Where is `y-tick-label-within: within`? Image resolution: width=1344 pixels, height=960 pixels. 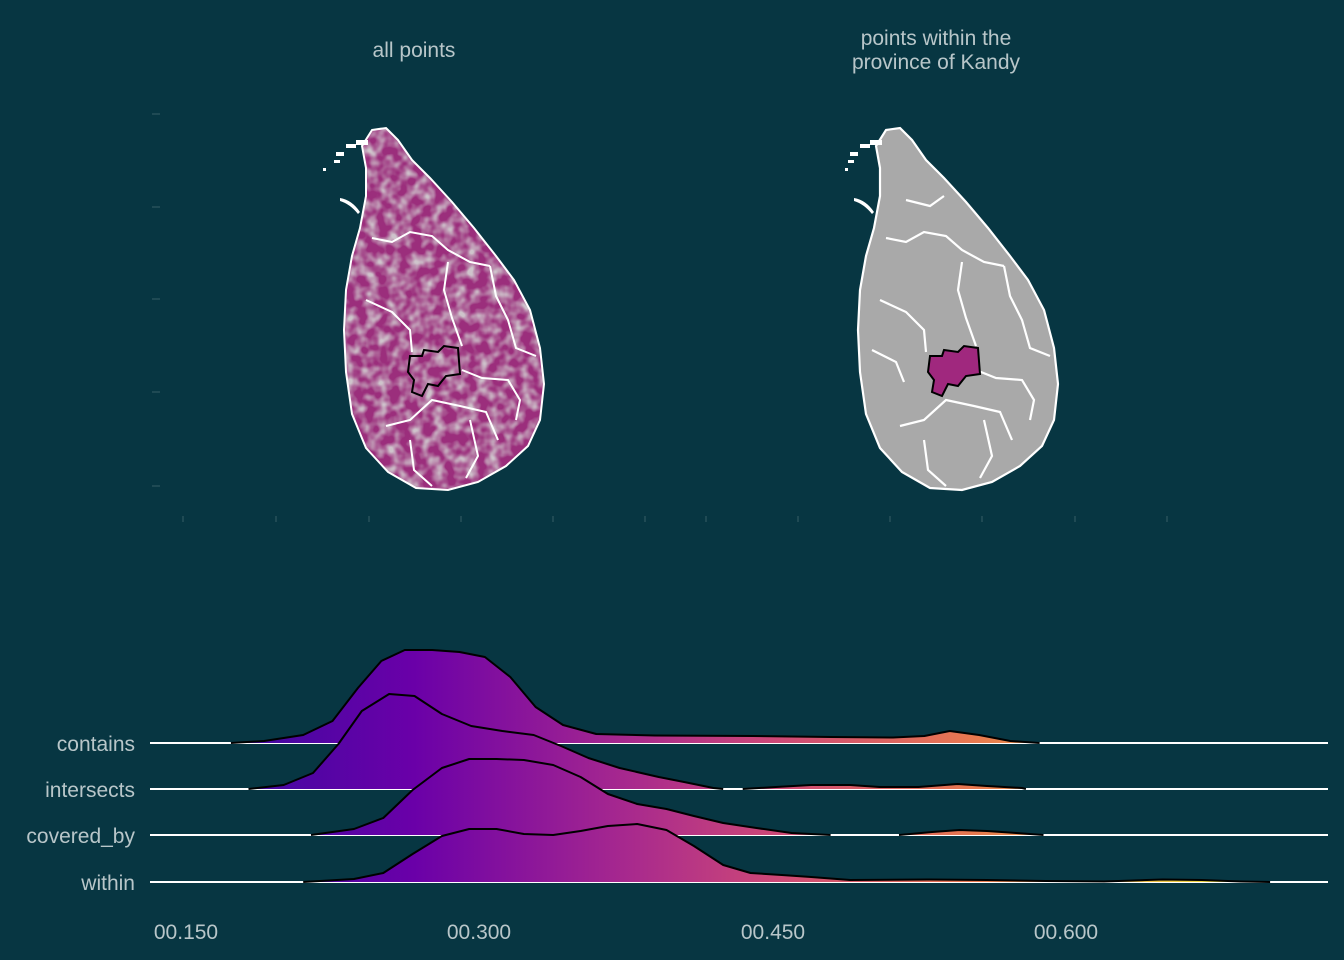 y-tick-label-within: within is located at coordinates (107, 883).